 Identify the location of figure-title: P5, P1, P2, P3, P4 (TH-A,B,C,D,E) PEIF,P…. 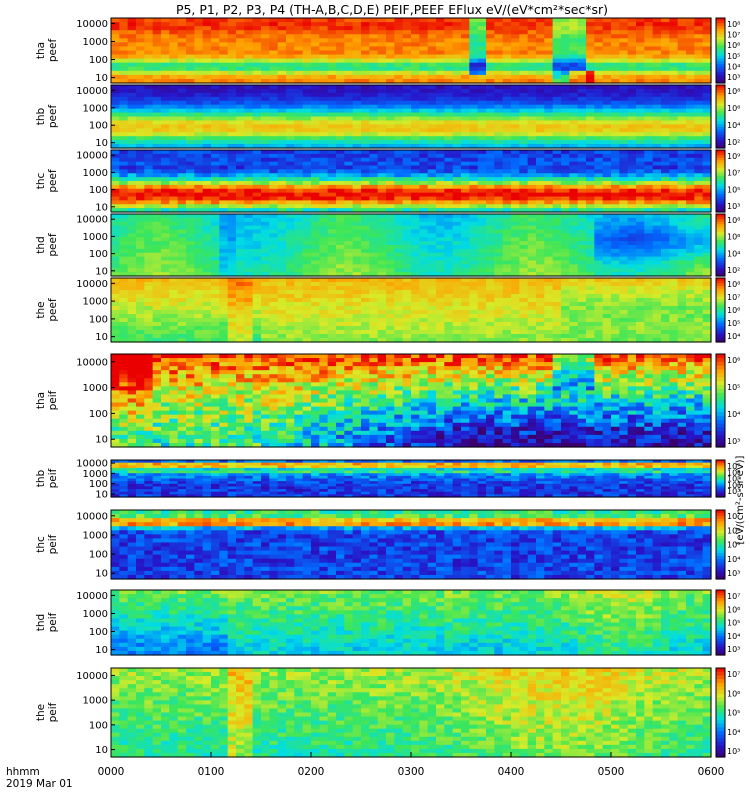
(392, 9).